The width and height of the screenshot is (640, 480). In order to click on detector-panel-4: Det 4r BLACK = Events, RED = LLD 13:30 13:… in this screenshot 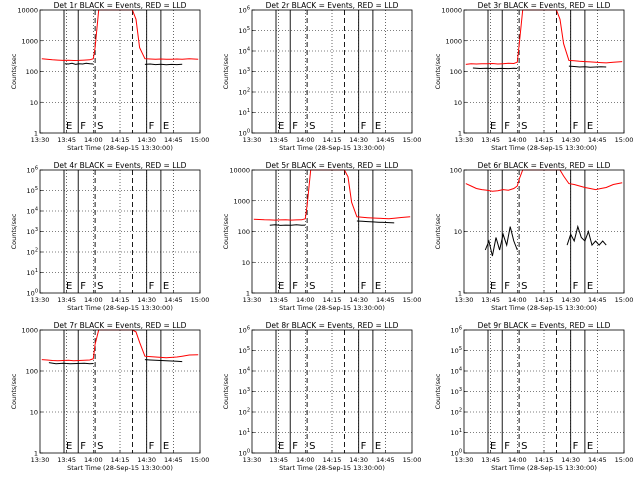, I will do `click(109, 236)`.